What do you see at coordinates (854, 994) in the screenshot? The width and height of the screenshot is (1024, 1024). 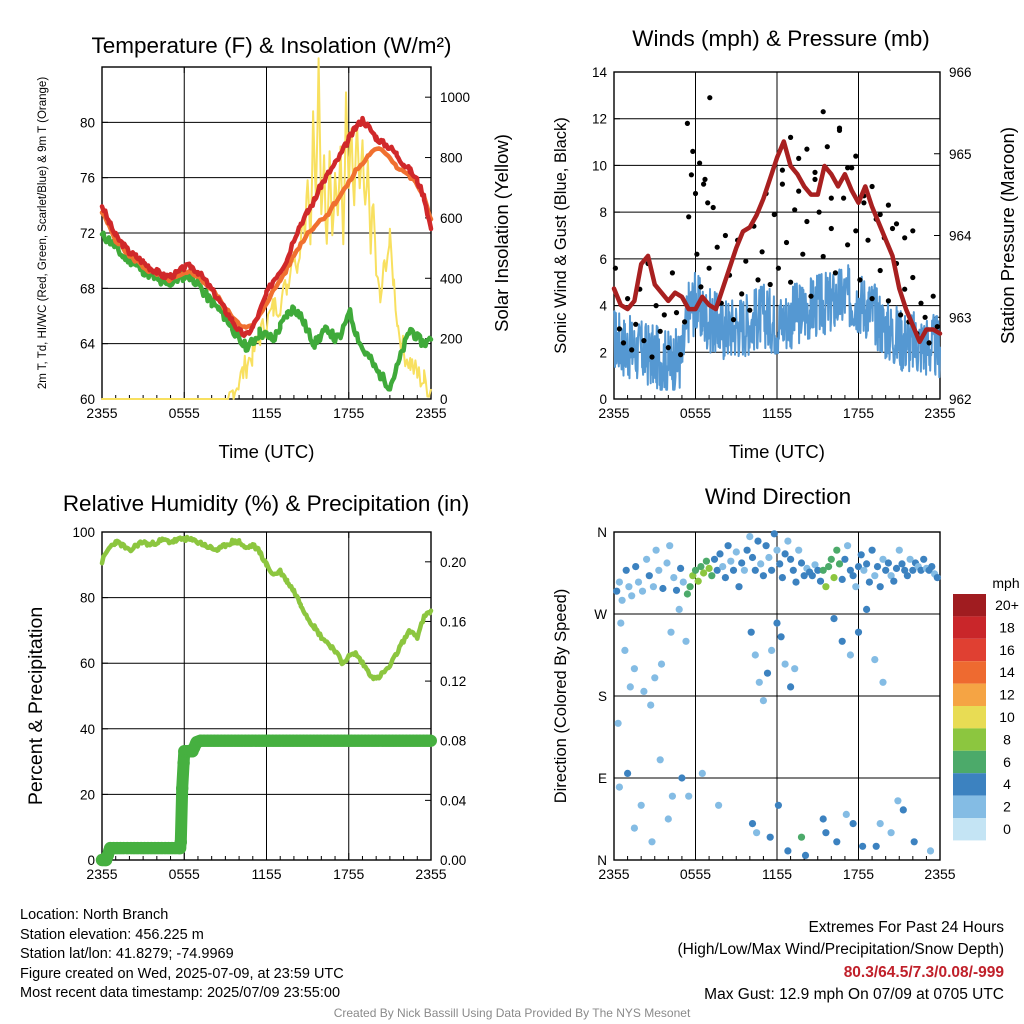 I see `max-gust: Max Gust: 12.9 mph On 07/09 at 0705 UTC` at bounding box center [854, 994].